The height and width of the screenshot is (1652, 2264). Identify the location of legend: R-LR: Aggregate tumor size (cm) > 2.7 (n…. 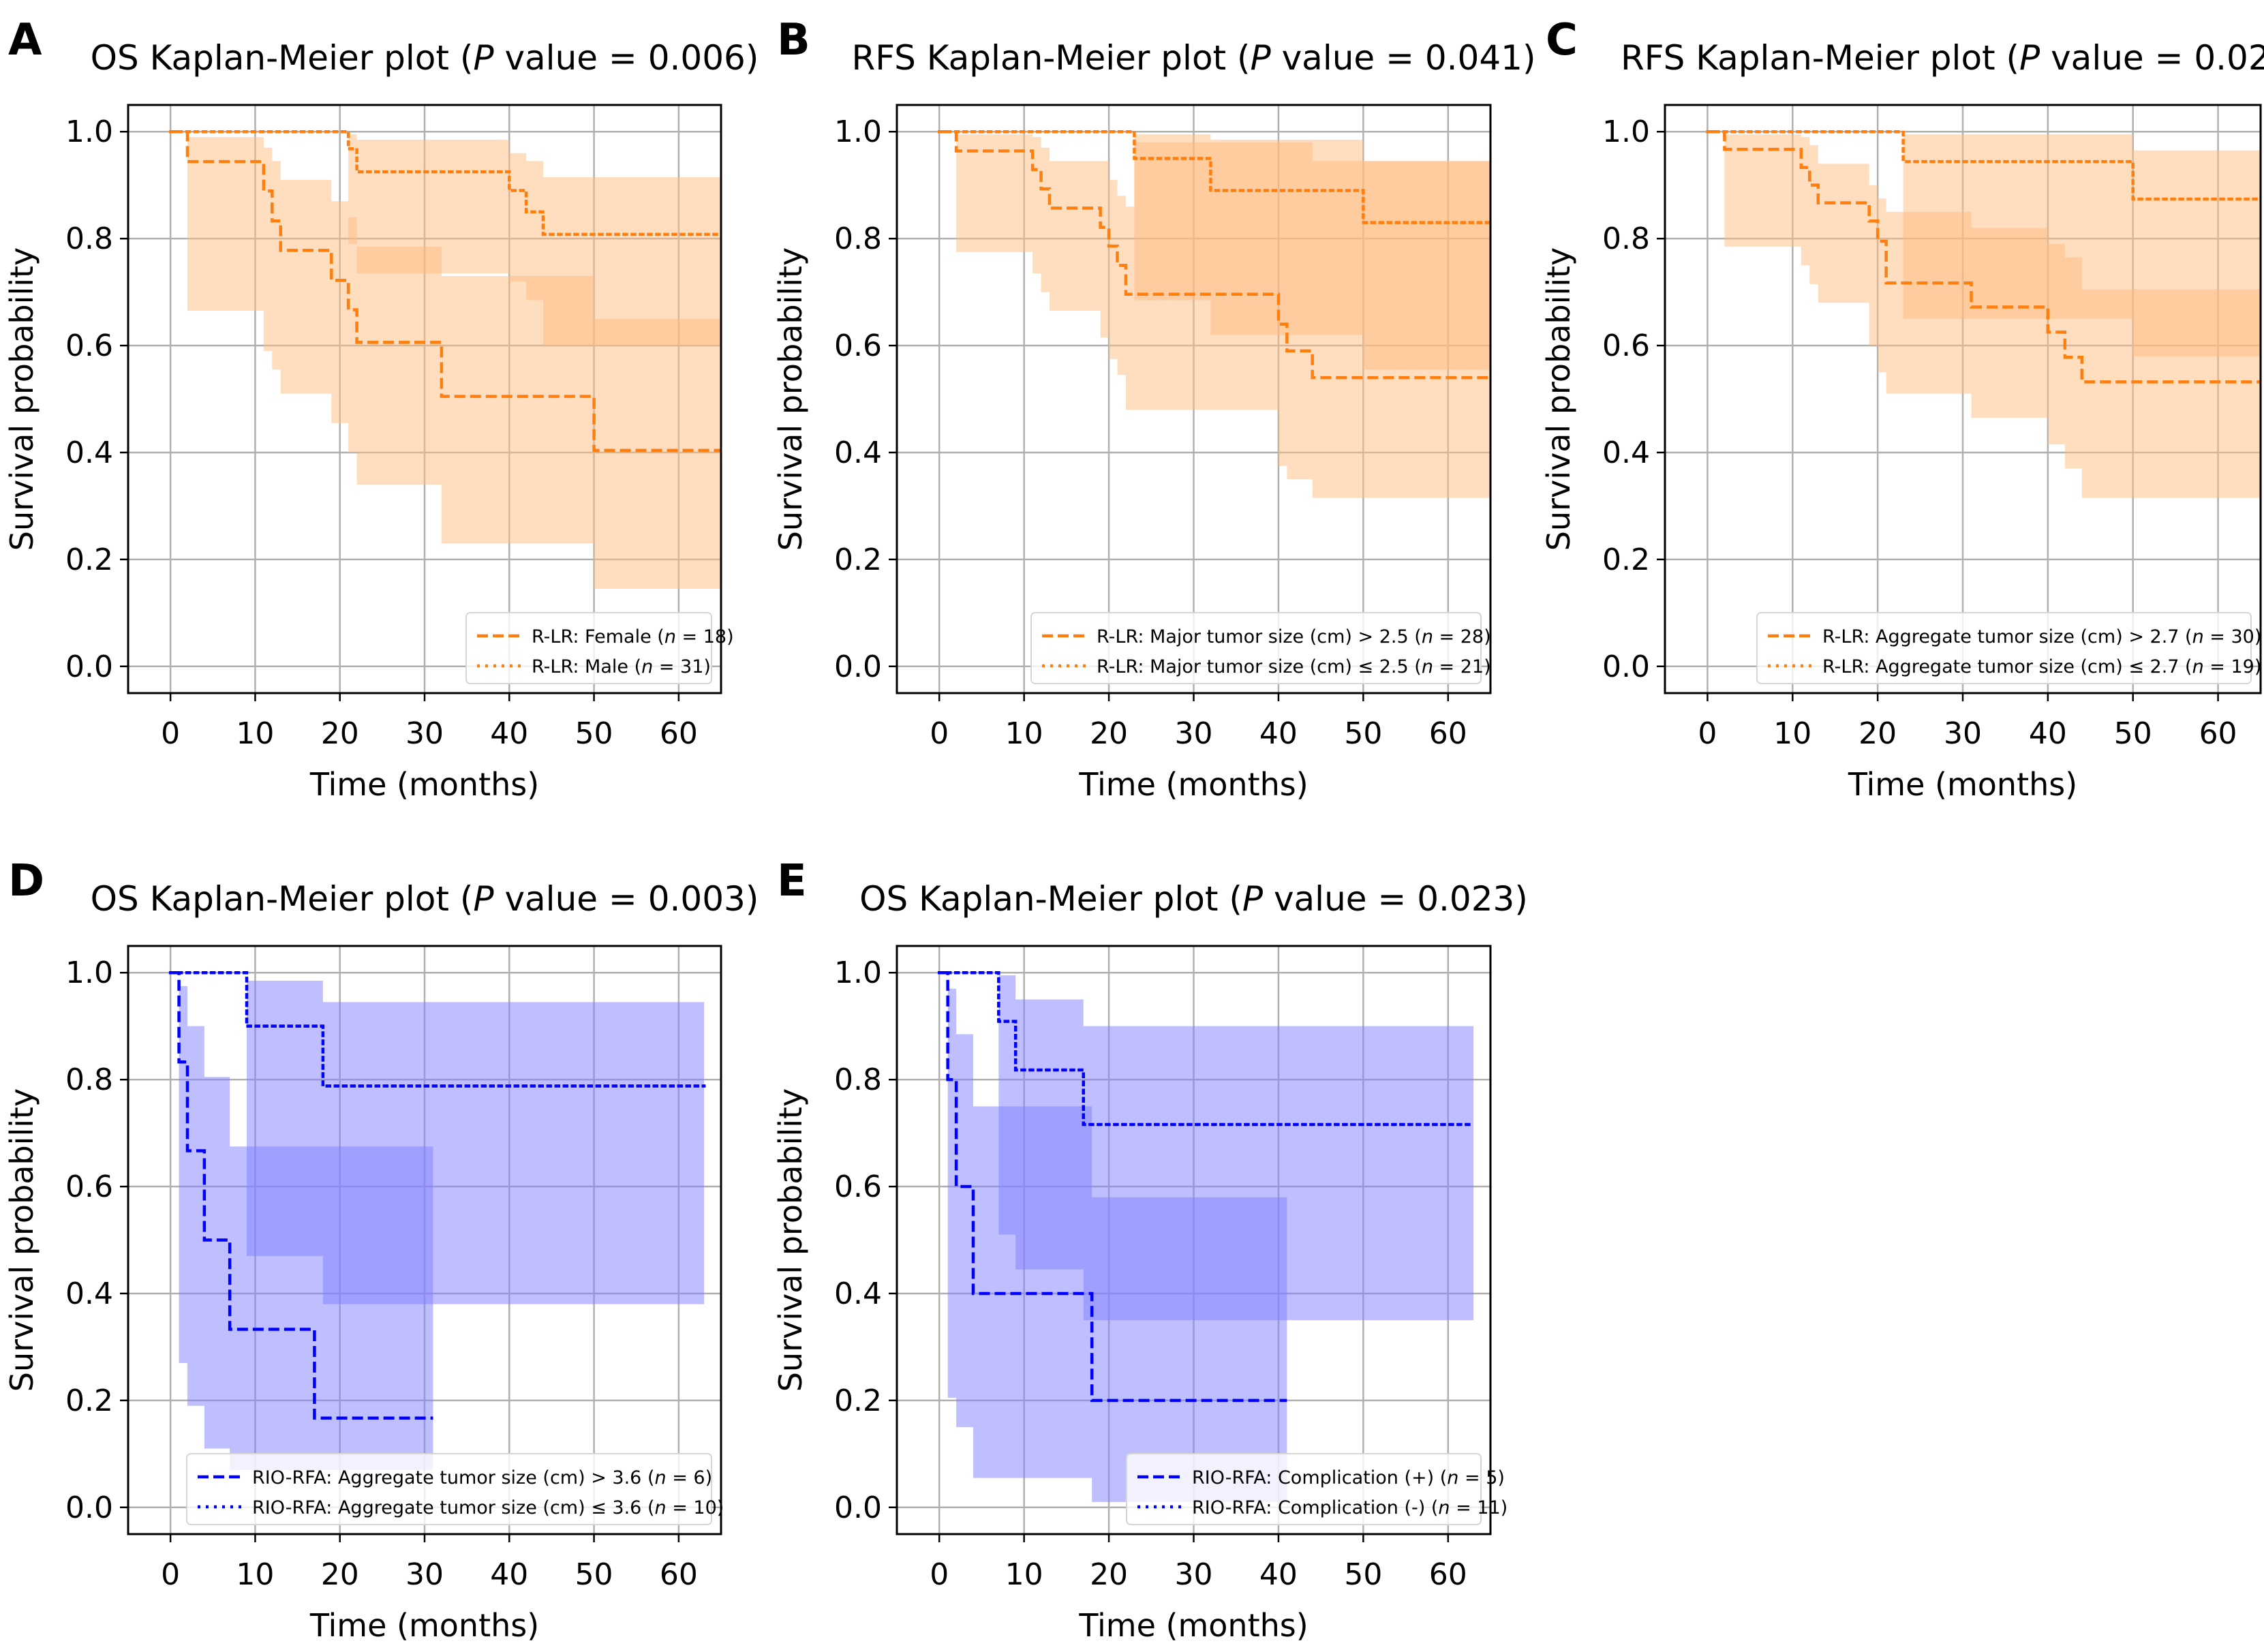
(2008, 648).